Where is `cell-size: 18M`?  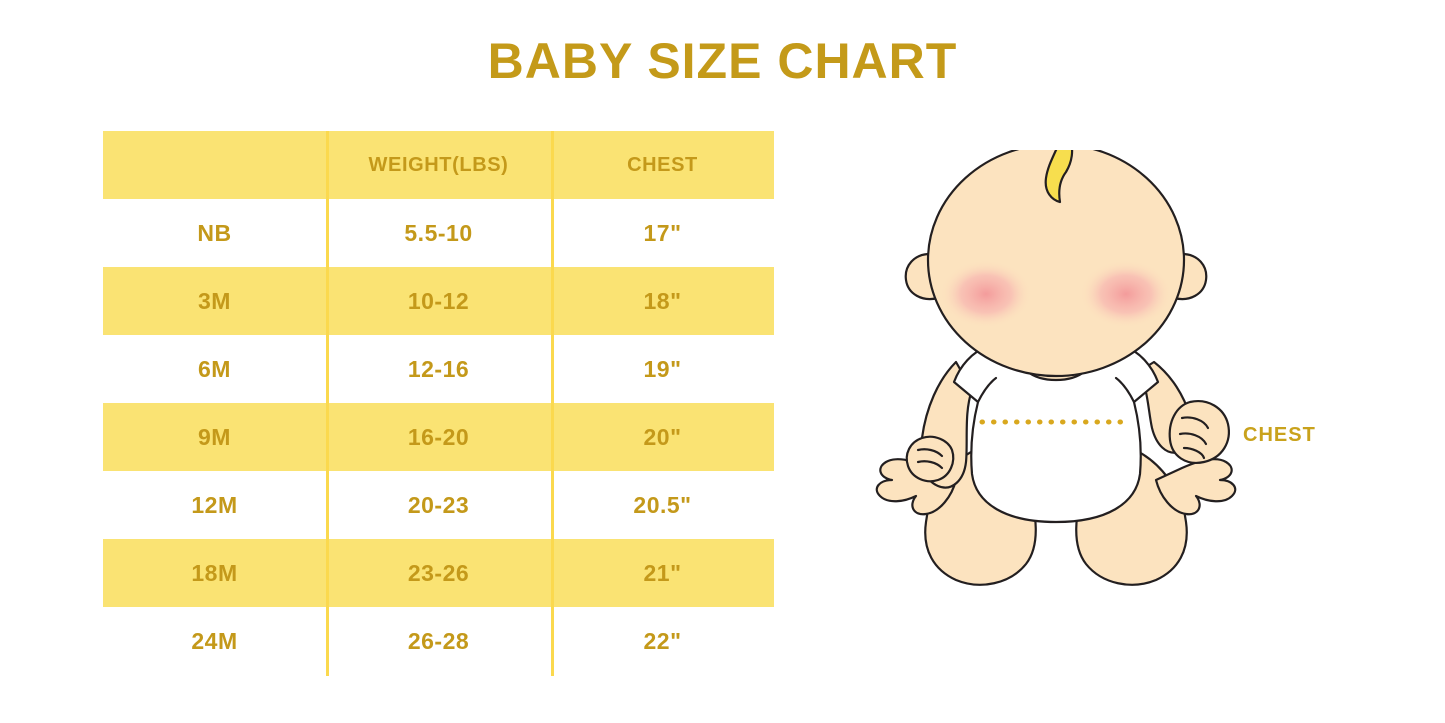
cell-size: 18M is located at coordinates (214, 572).